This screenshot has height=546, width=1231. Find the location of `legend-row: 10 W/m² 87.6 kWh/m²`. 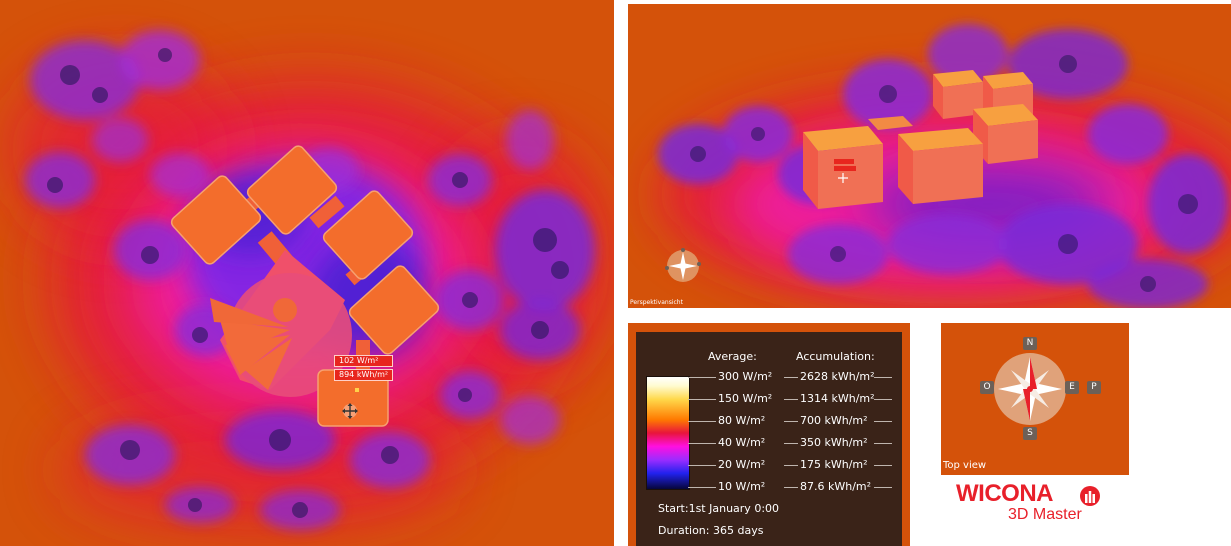

legend-row: 10 W/m² 87.6 kWh/m² is located at coordinates (793, 487).